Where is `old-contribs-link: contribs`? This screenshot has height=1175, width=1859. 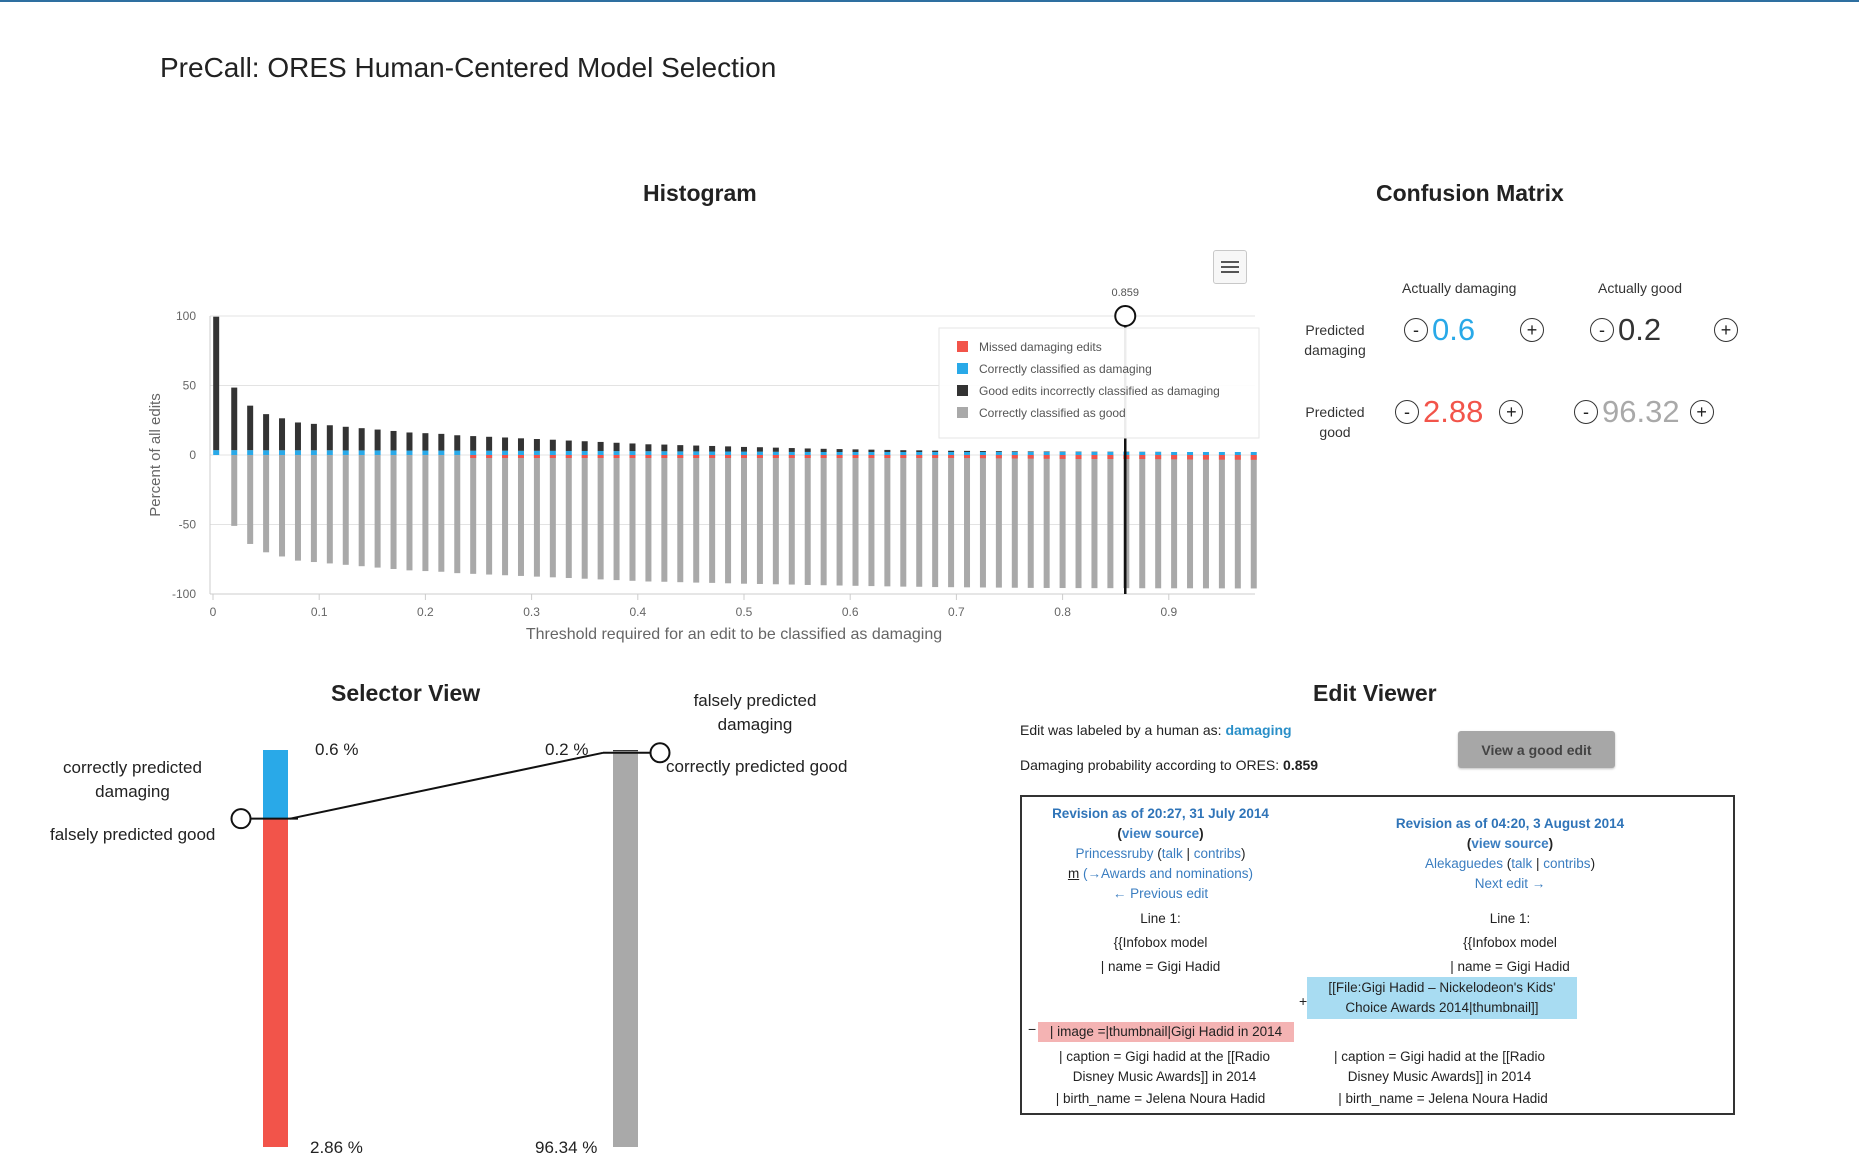 old-contribs-link: contribs is located at coordinates (1217, 853).